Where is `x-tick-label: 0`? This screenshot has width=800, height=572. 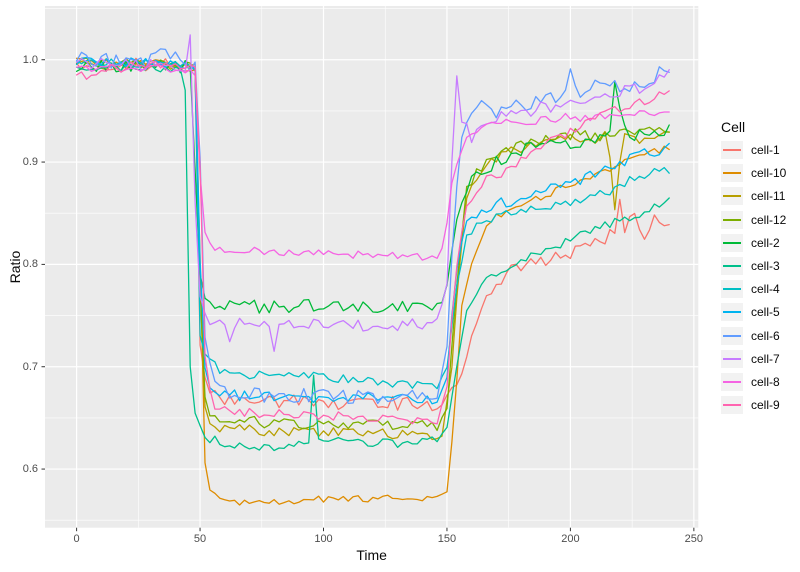
x-tick-label: 0 is located at coordinates (76, 538).